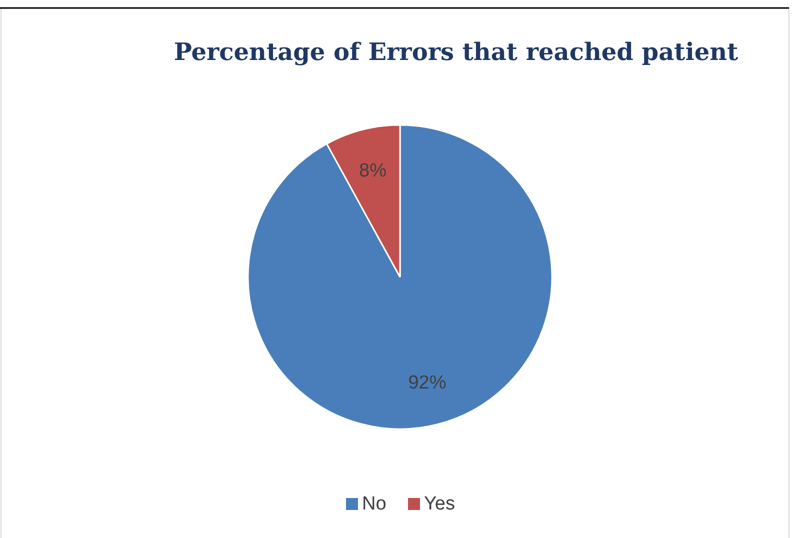  I want to click on legend-label: Yes, so click(439, 504).